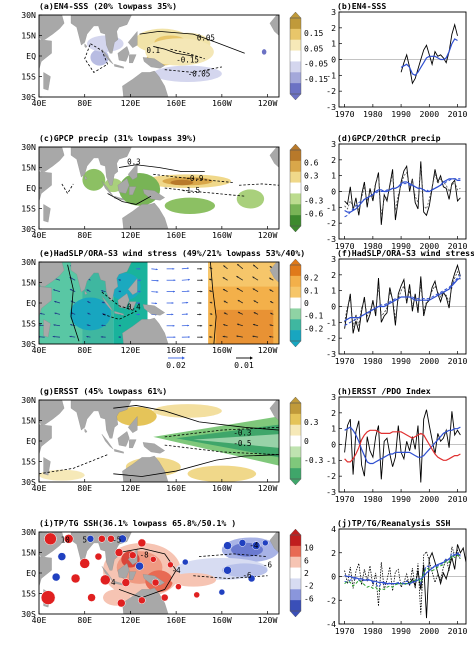 This screenshot has height=668, width=474. What do you see at coordinates (306, 560) in the screenshot?
I see `colorbar-label: 6` at bounding box center [306, 560].